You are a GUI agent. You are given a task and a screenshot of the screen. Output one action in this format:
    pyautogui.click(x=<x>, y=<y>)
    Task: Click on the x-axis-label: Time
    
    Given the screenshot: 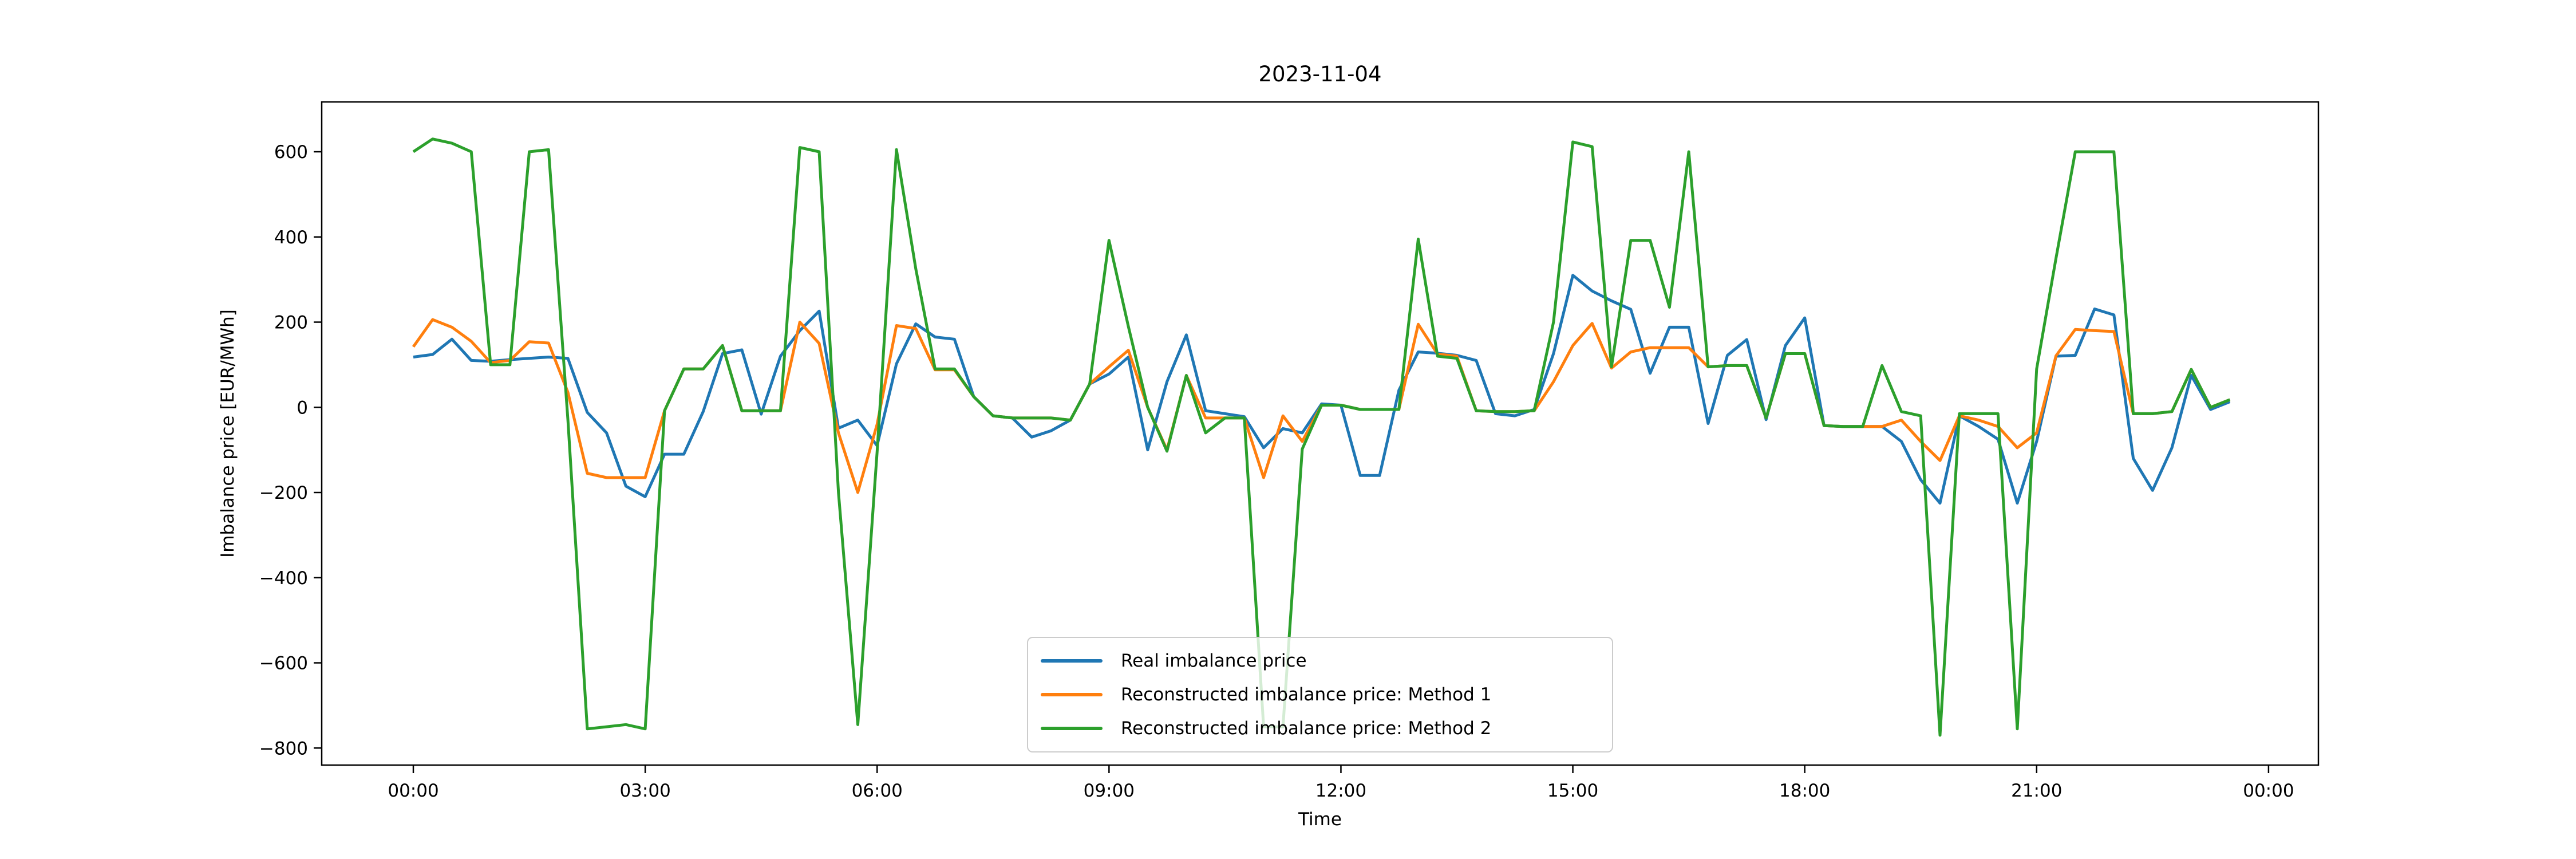 What is the action you would take?
    pyautogui.click(x=1320, y=819)
    